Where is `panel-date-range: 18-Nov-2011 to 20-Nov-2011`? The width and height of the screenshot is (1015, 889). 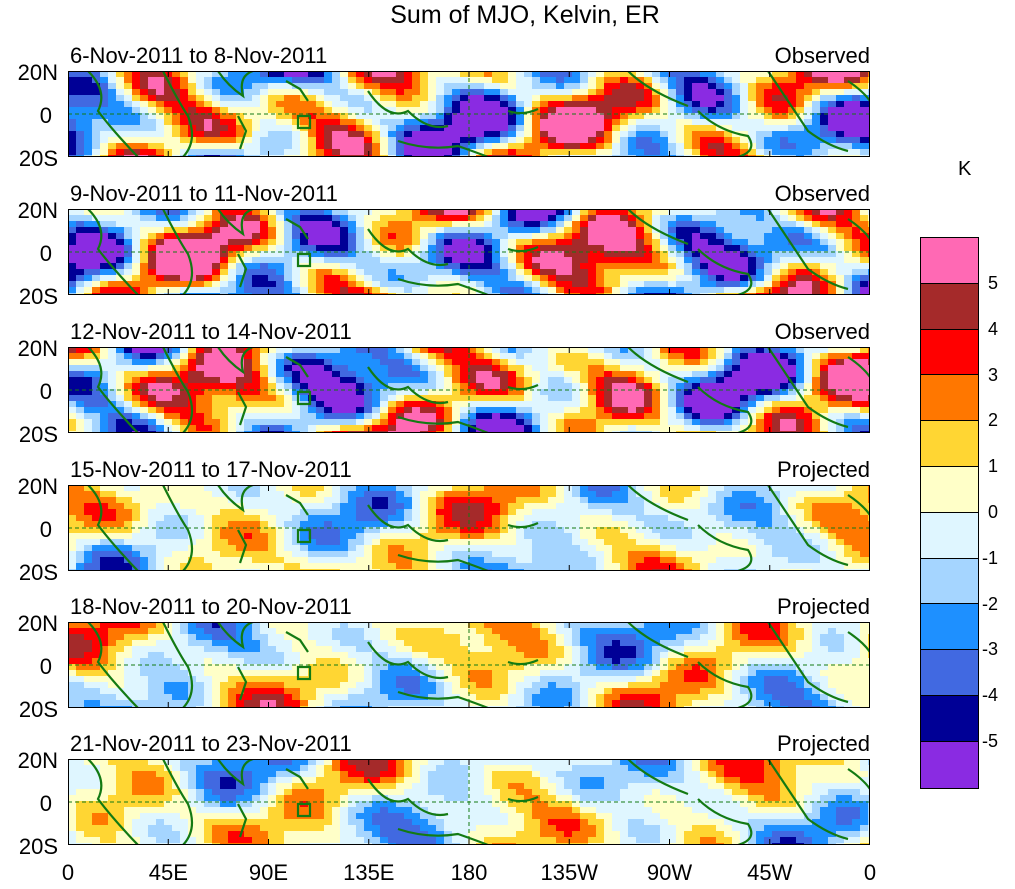 panel-date-range: 18-Nov-2011 to 20-Nov-2011 is located at coordinates (211, 606).